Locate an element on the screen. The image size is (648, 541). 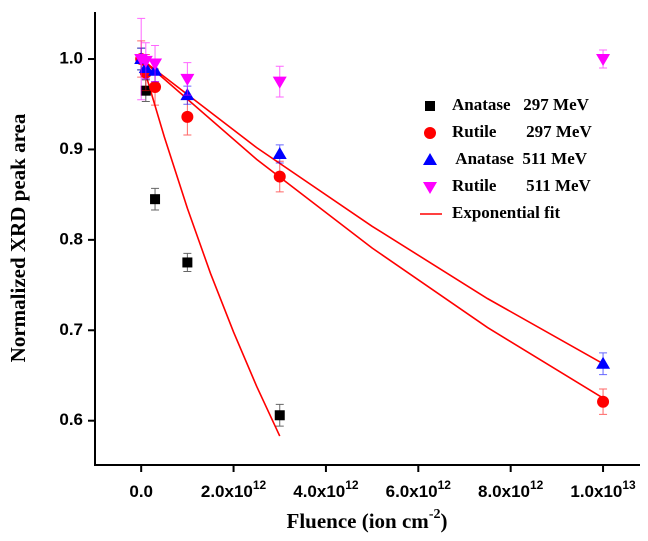
x-tick-label: 0.0 is located at coordinates (141, 491).